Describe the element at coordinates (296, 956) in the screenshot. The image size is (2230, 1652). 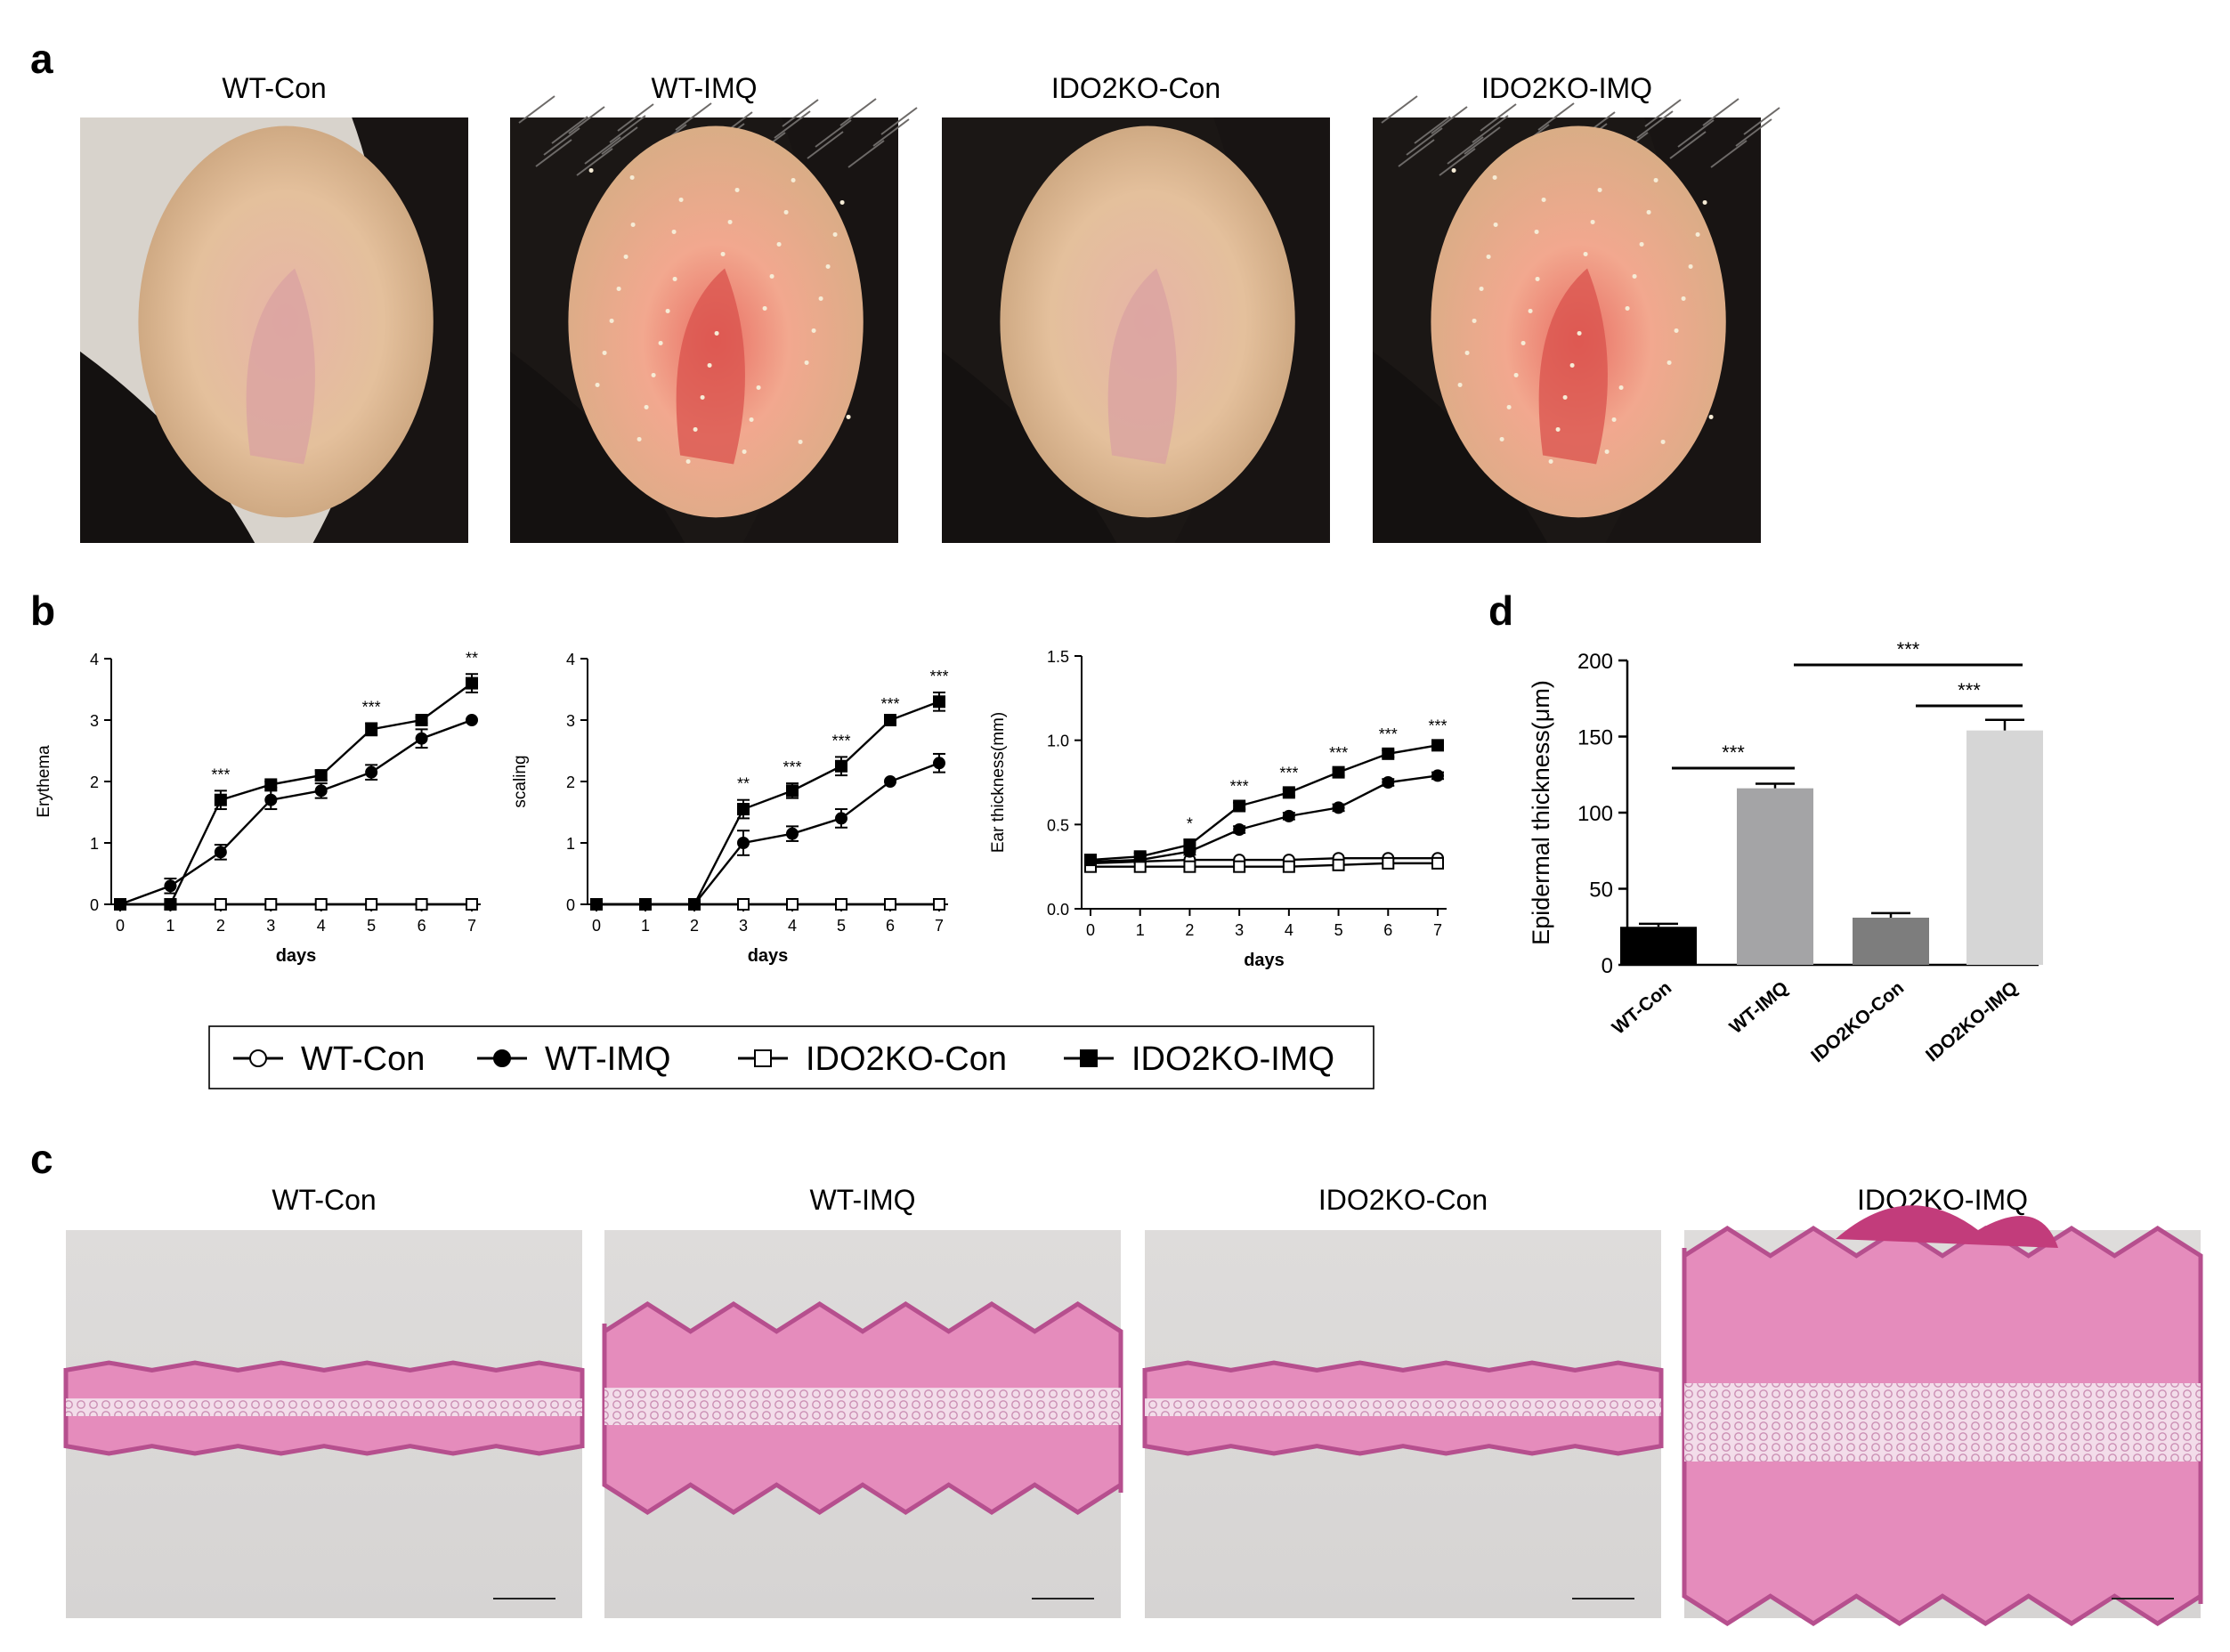
I see `x-axis-label: days` at that location.